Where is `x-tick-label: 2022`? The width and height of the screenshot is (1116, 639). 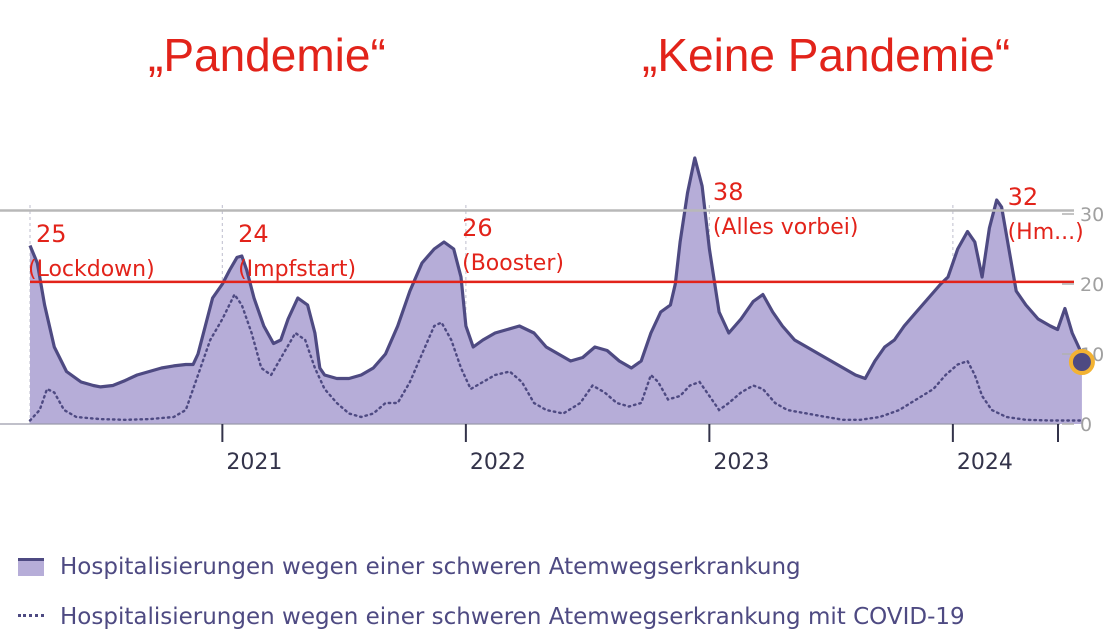
x-tick-label: 2022 is located at coordinates (498, 462).